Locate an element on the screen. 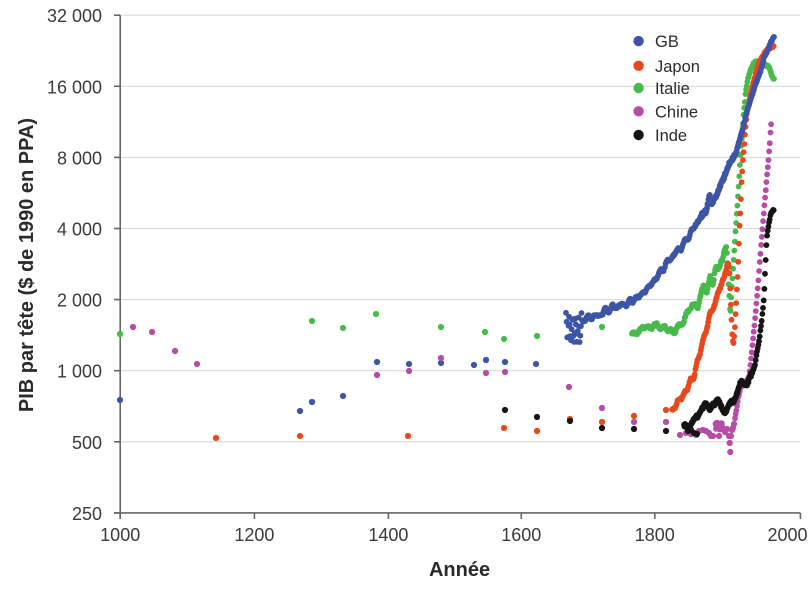 The image size is (810, 596). svg-text: 4 000 is located at coordinates (79, 230).